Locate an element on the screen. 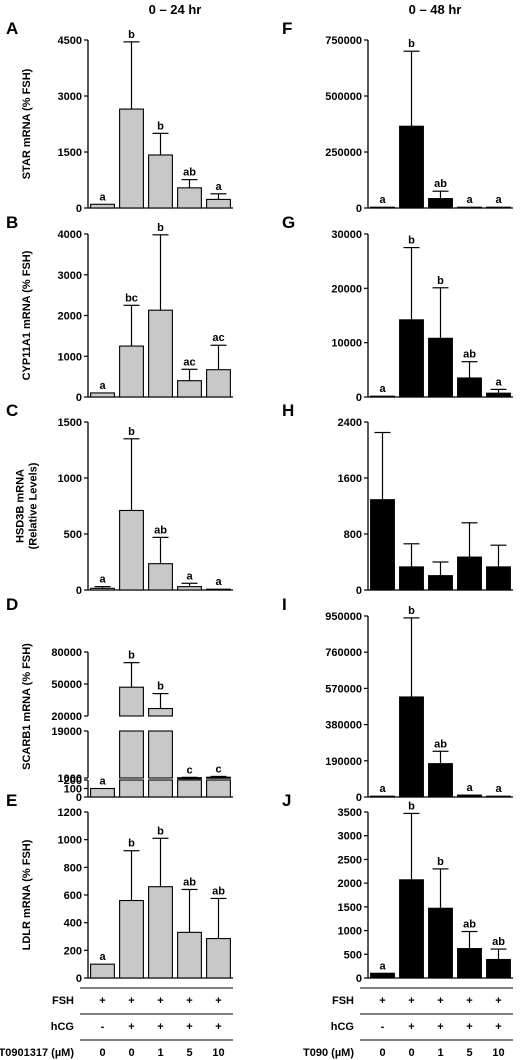 The width and height of the screenshot is (520, 1060). treatment-value: - is located at coordinates (103, 1027).